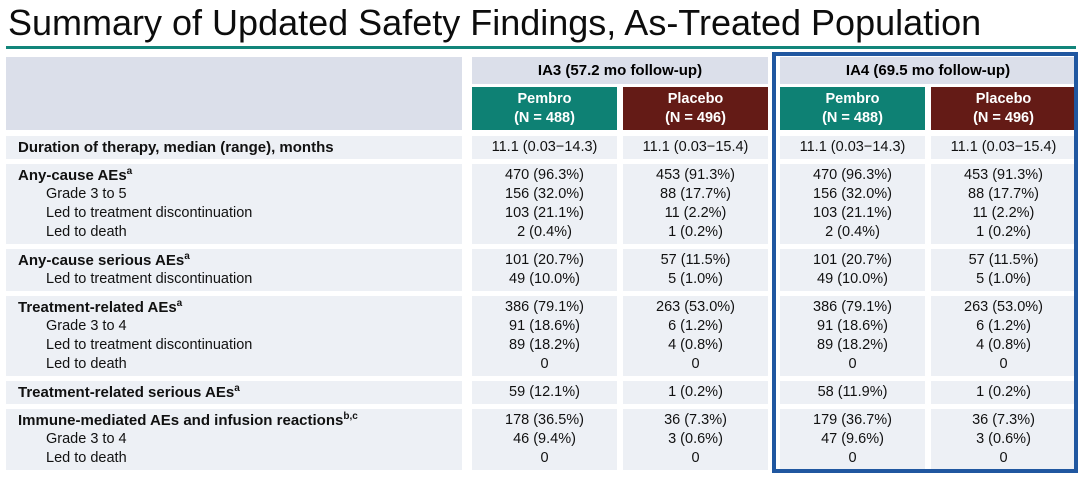  What do you see at coordinates (852, 108) in the screenshot?
I see `ia4-pembro-header: Pembro (N = 488)` at bounding box center [852, 108].